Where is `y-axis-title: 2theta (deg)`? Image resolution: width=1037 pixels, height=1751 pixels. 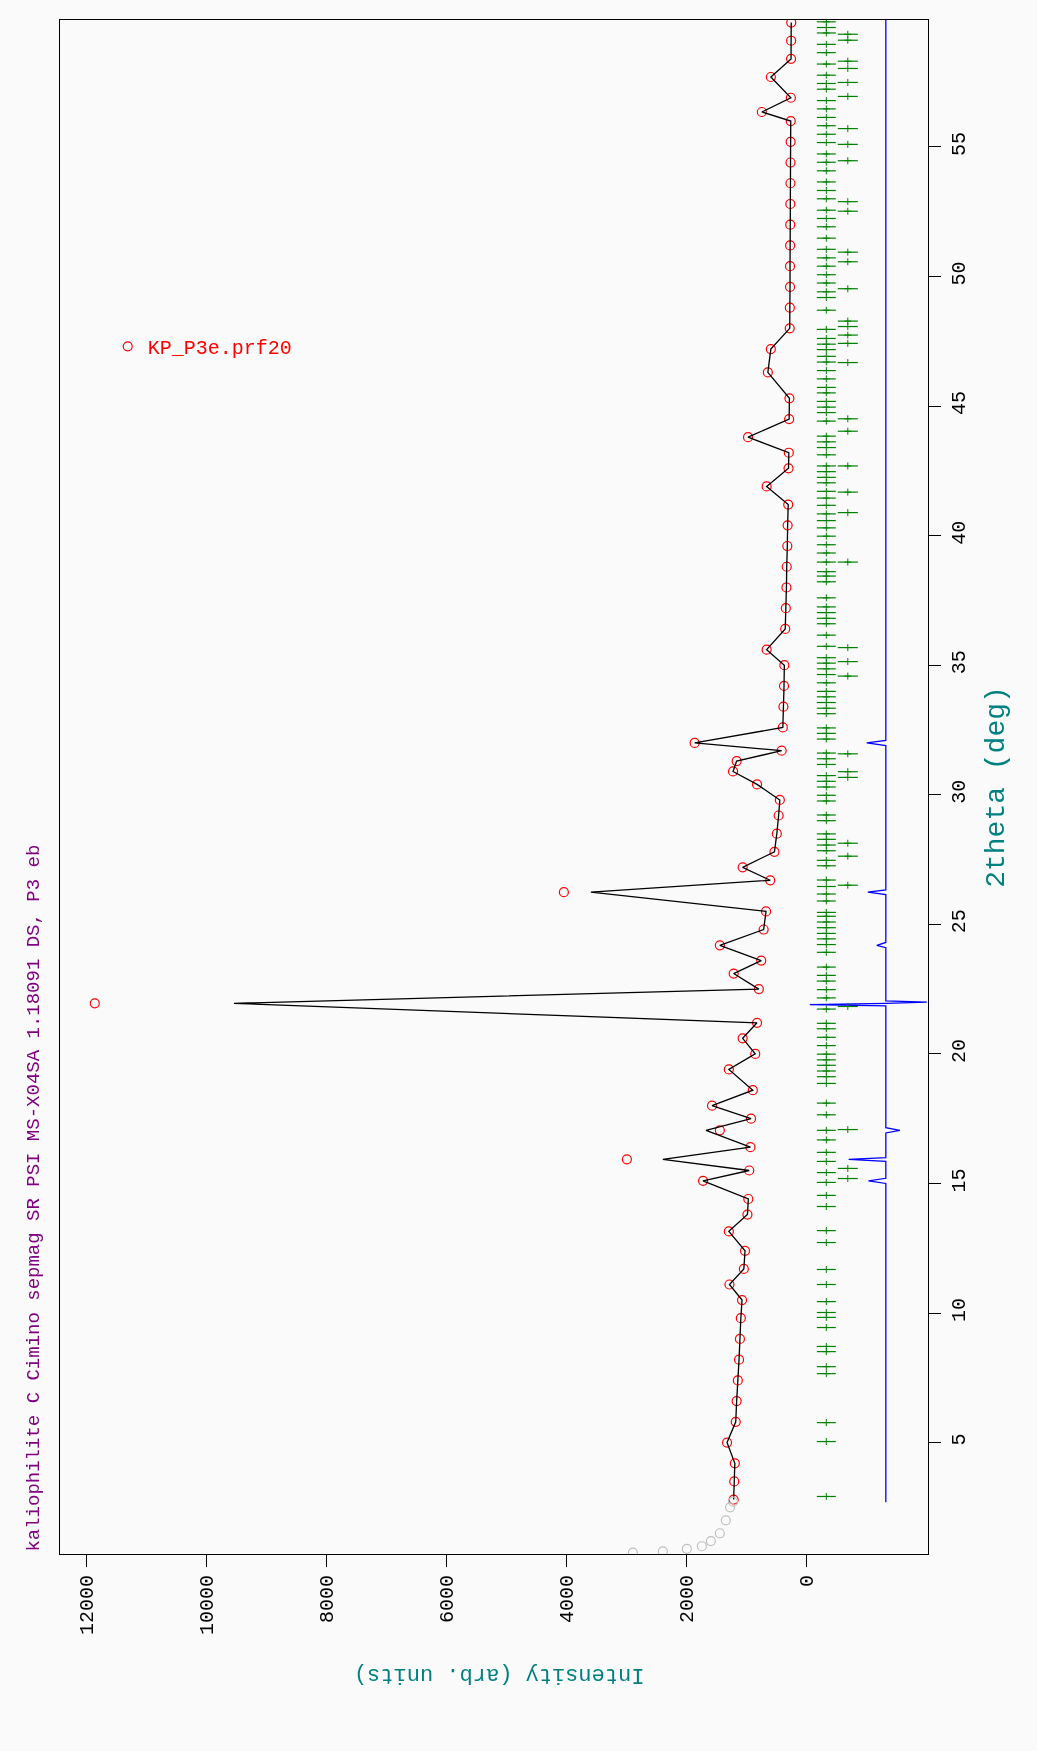 y-axis-title: 2theta (deg) is located at coordinates (997, 787).